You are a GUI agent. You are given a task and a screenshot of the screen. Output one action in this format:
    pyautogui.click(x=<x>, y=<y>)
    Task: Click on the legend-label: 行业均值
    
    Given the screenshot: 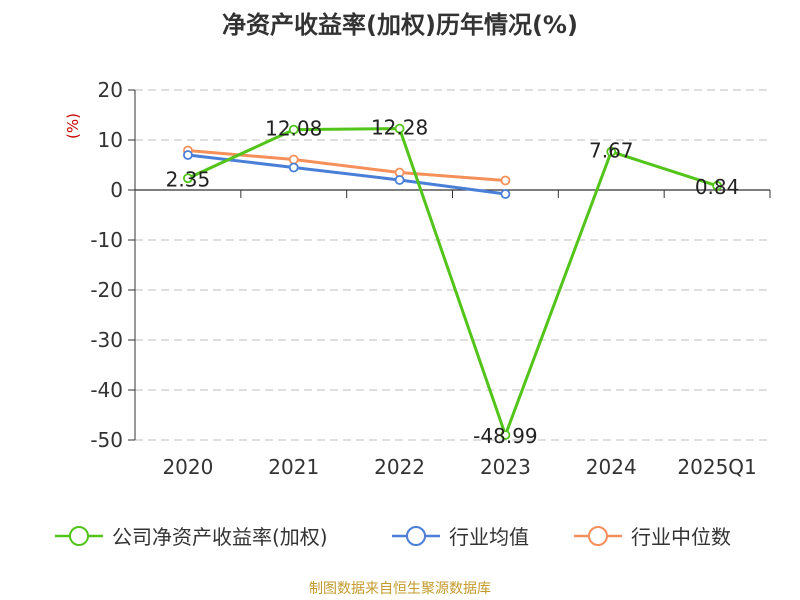 What is the action you would take?
    pyautogui.click(x=489, y=537)
    